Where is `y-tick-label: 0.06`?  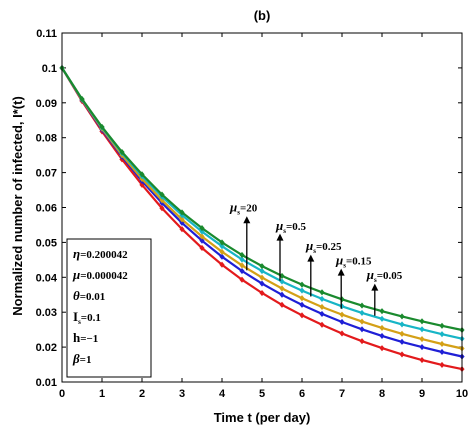 y-tick-label: 0.06 is located at coordinates (46, 209).